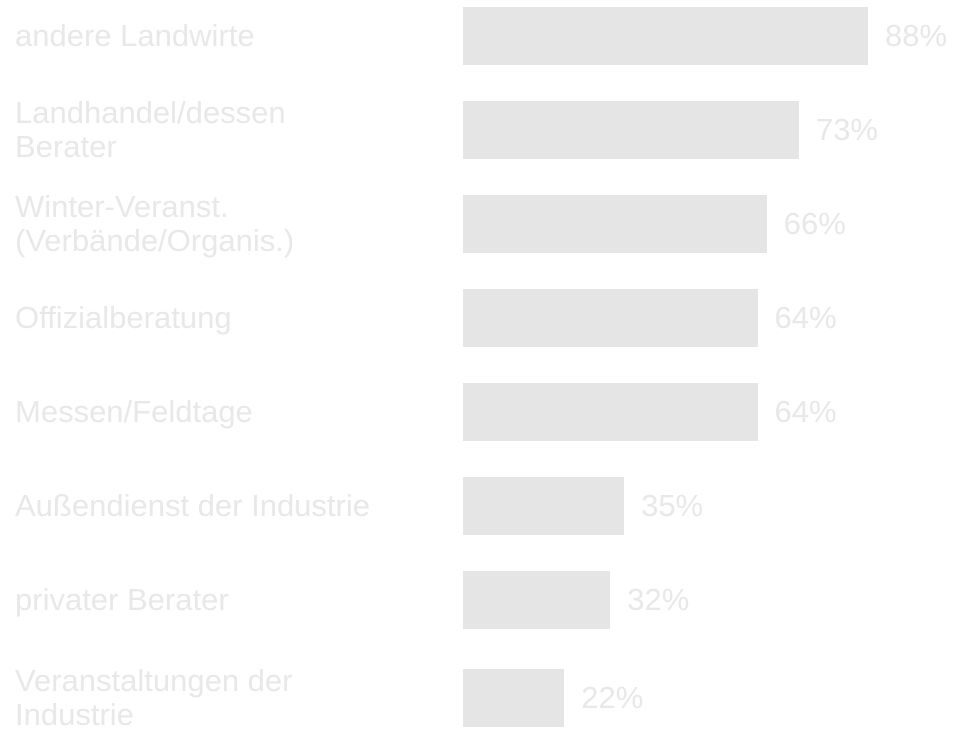  What do you see at coordinates (150, 129) in the screenshot?
I see `category-label: Landhandel/dessen Berater` at bounding box center [150, 129].